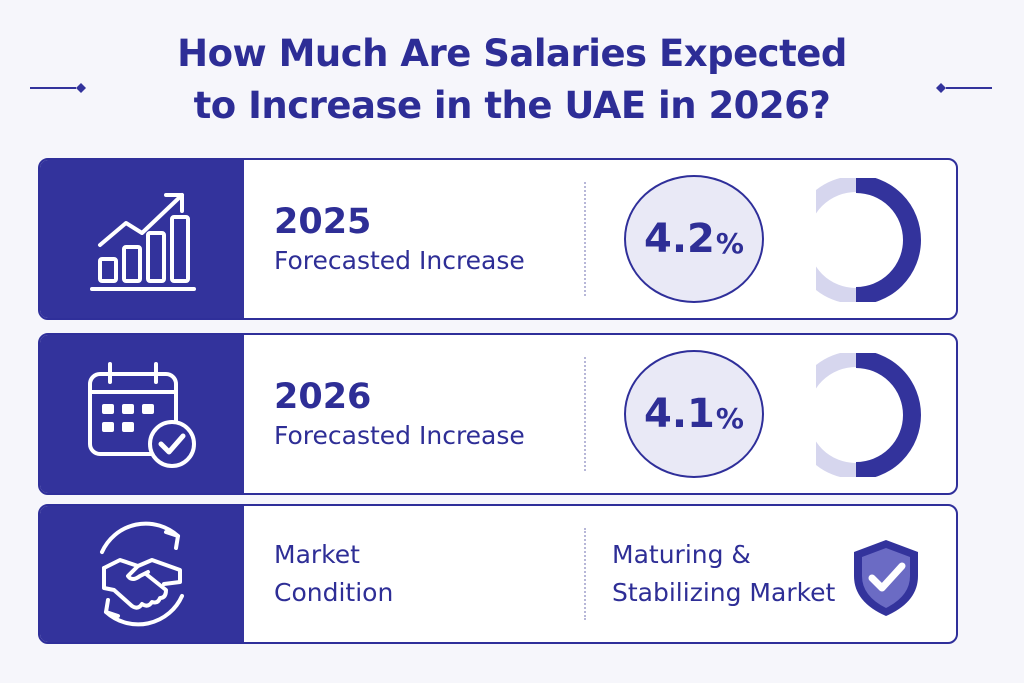 The height and width of the screenshot is (683, 1024). Describe the element at coordinates (679, 239) in the screenshot. I see `forecast-value: 4.2` at that location.